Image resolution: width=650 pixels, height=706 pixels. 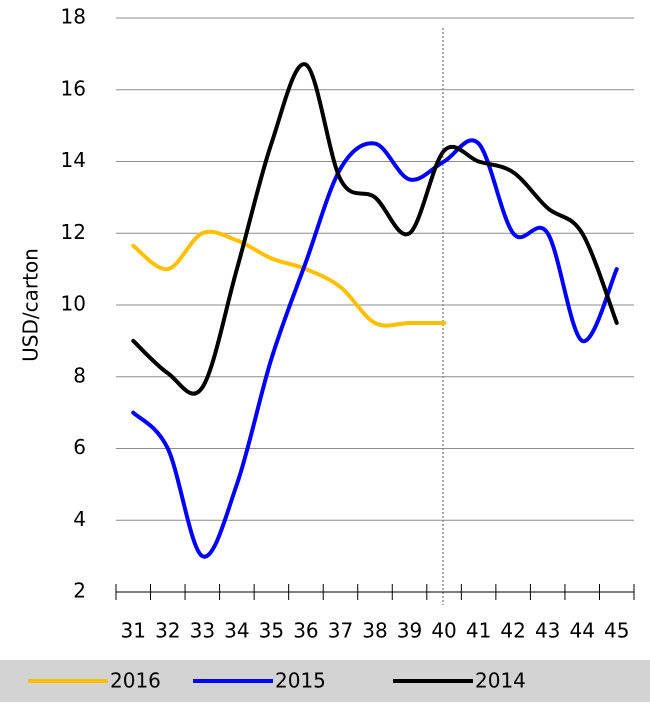 I want to click on legend-label: 2014, so click(x=500, y=681).